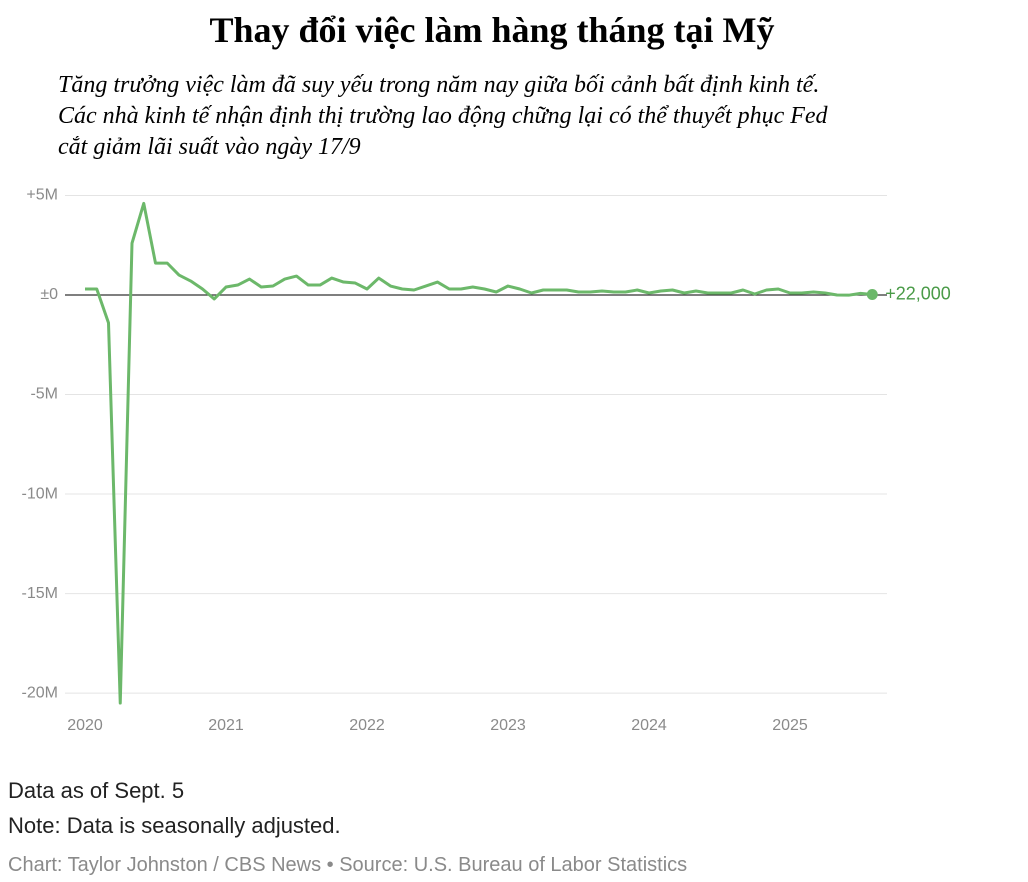 The image size is (1028, 882). I want to click on y-tick-label: ±0, so click(49, 294).